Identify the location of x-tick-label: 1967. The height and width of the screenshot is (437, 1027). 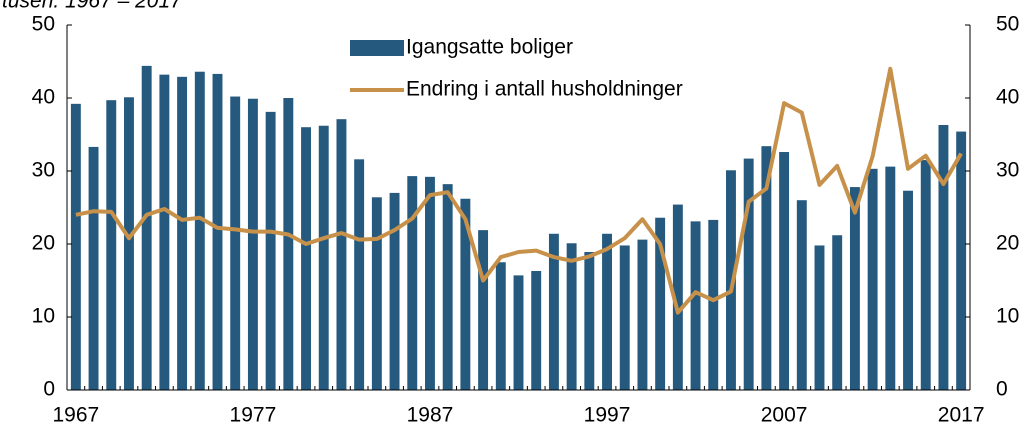
(75, 415).